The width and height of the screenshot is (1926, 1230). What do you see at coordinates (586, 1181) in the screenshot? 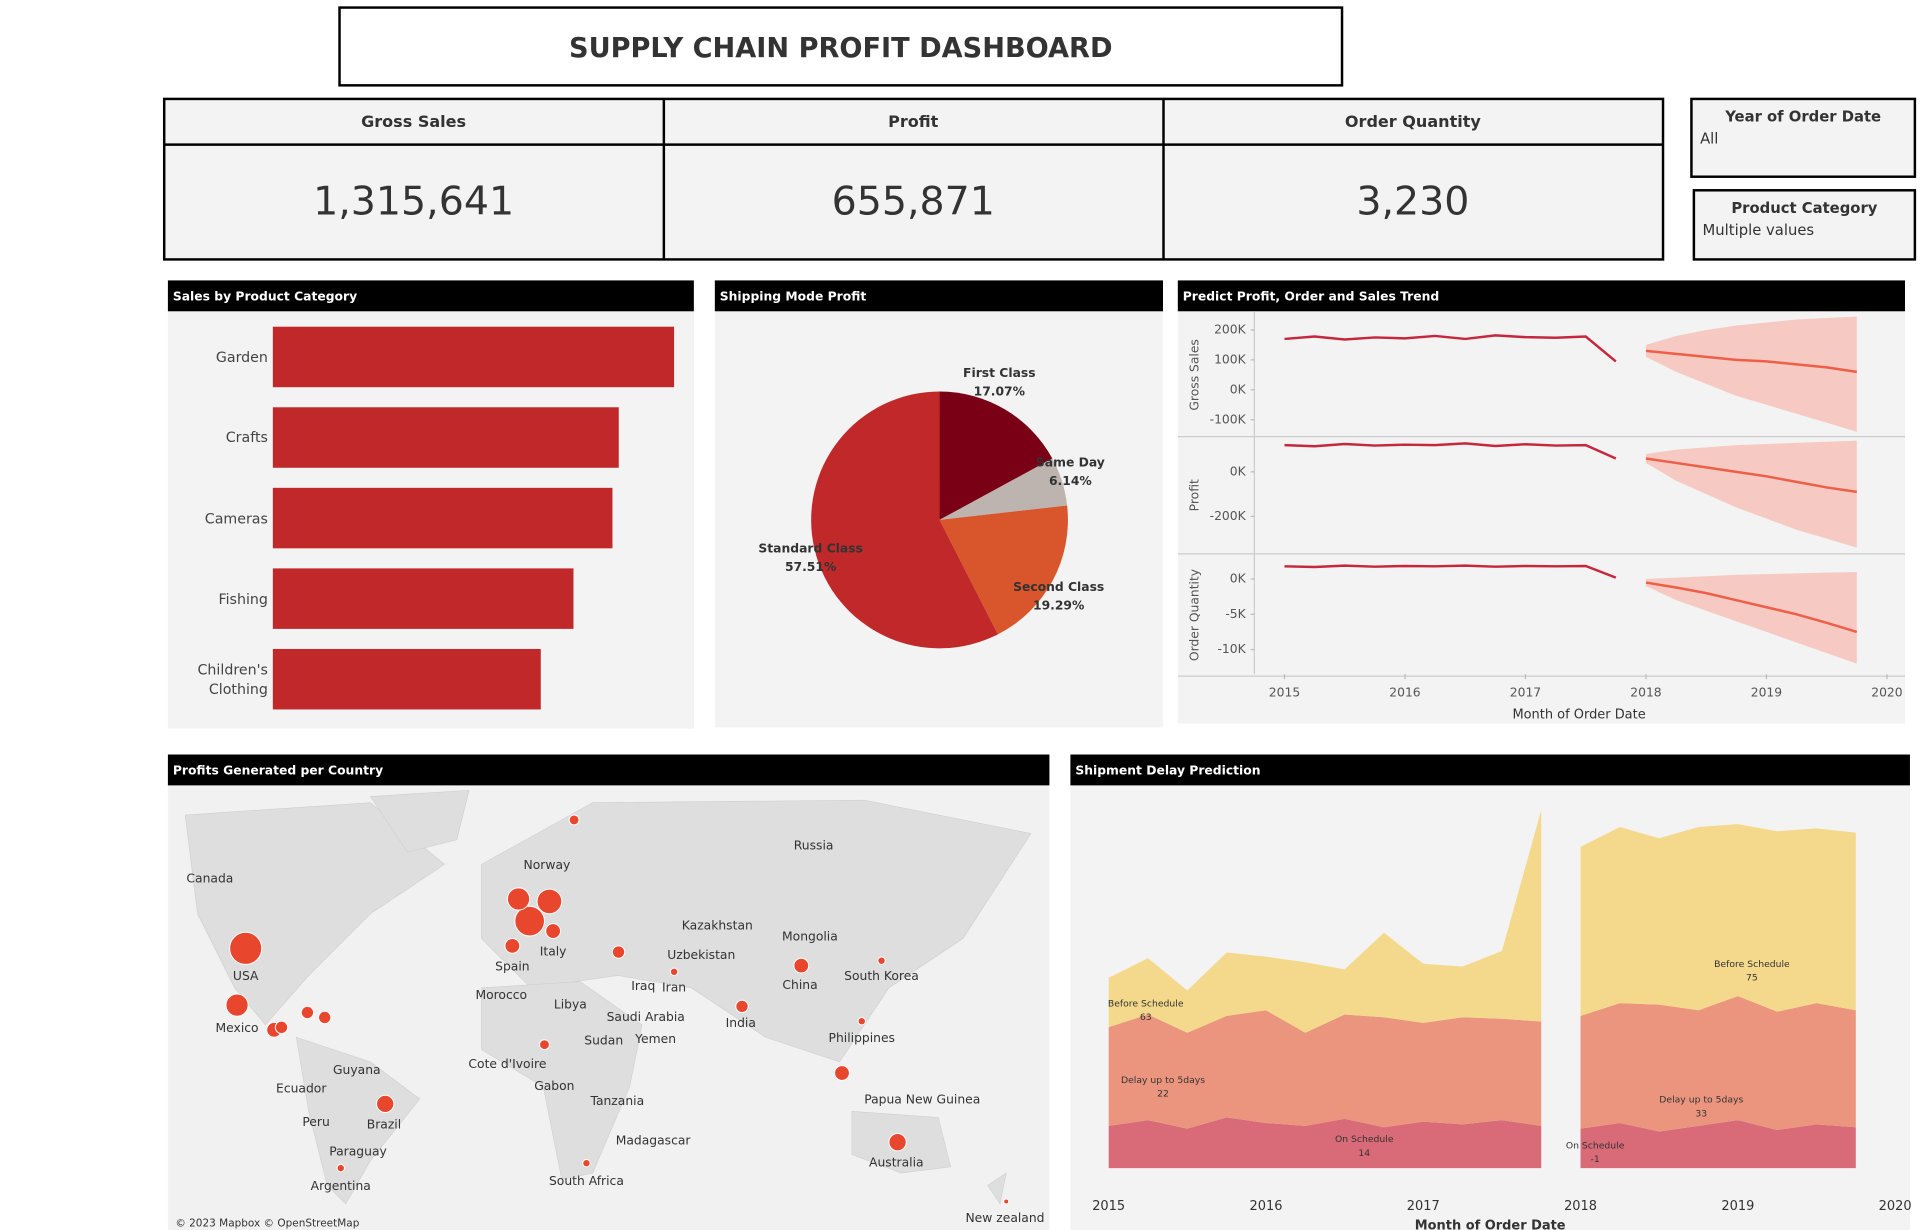
I see `country-label: South Africa` at bounding box center [586, 1181].